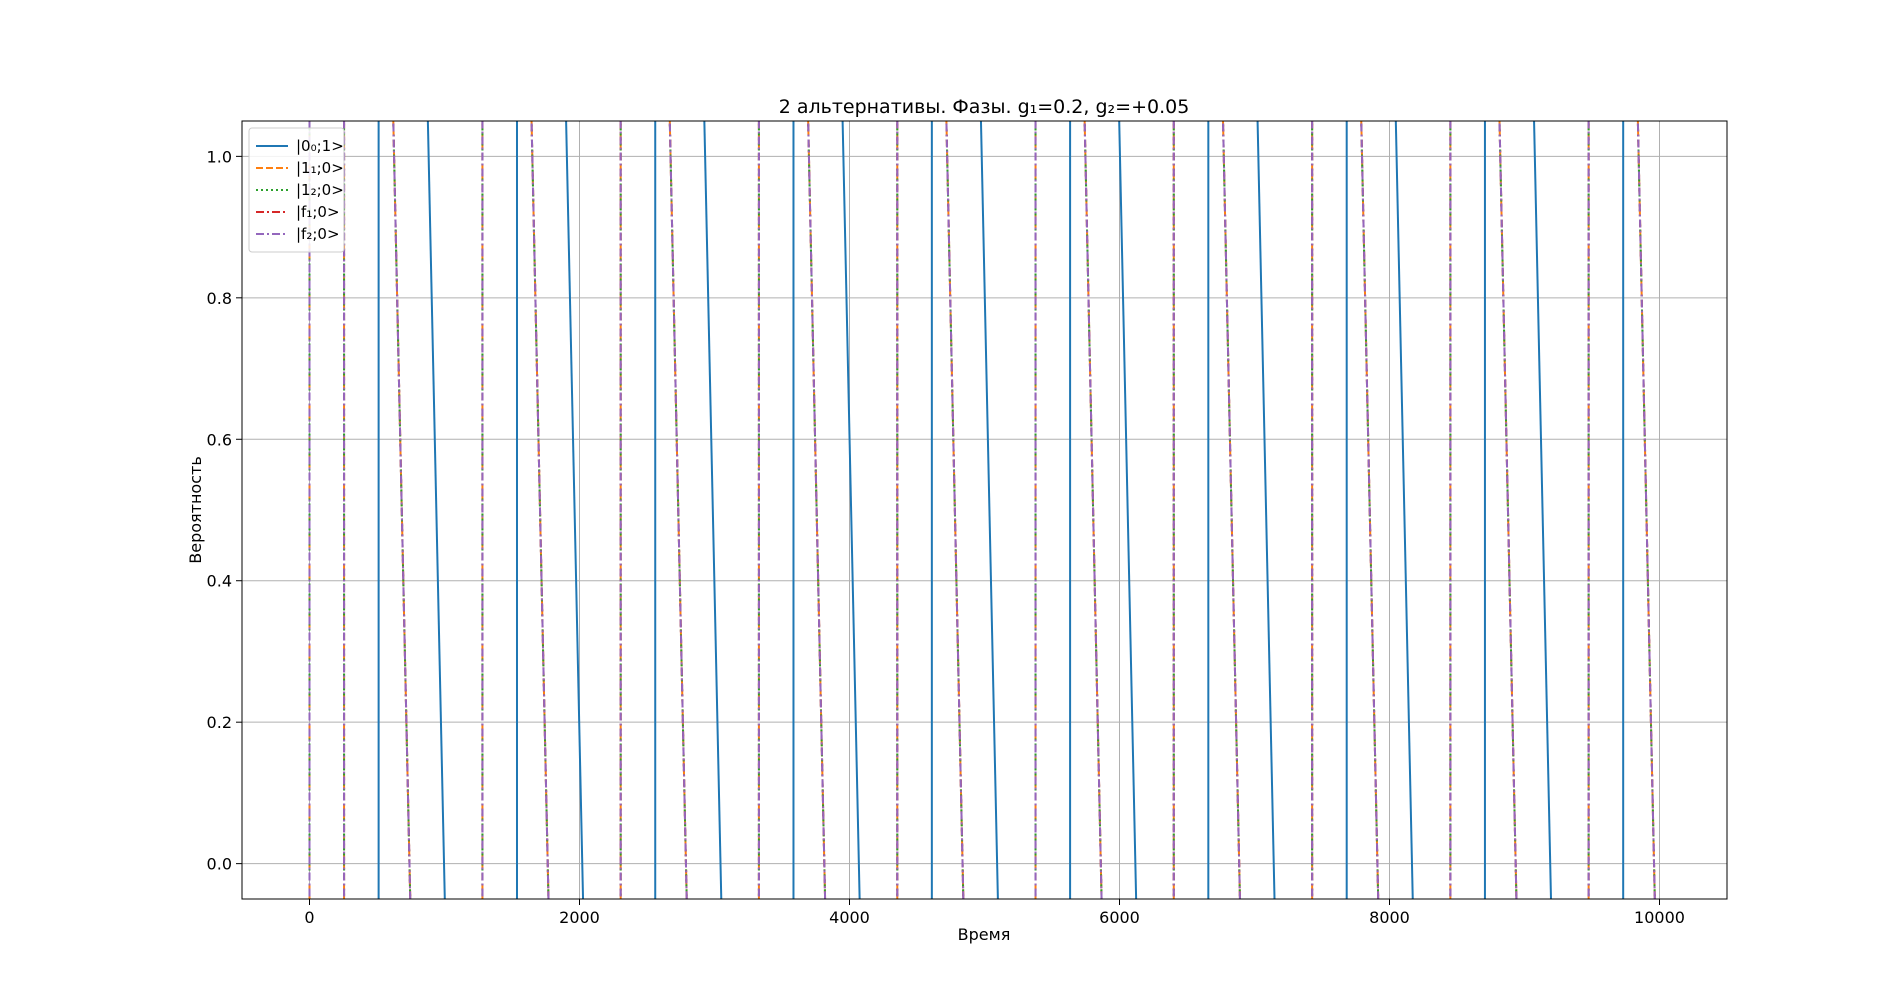 The image size is (1900, 1000). What do you see at coordinates (219, 439) in the screenshot?
I see `y-tick-label: 0.6` at bounding box center [219, 439].